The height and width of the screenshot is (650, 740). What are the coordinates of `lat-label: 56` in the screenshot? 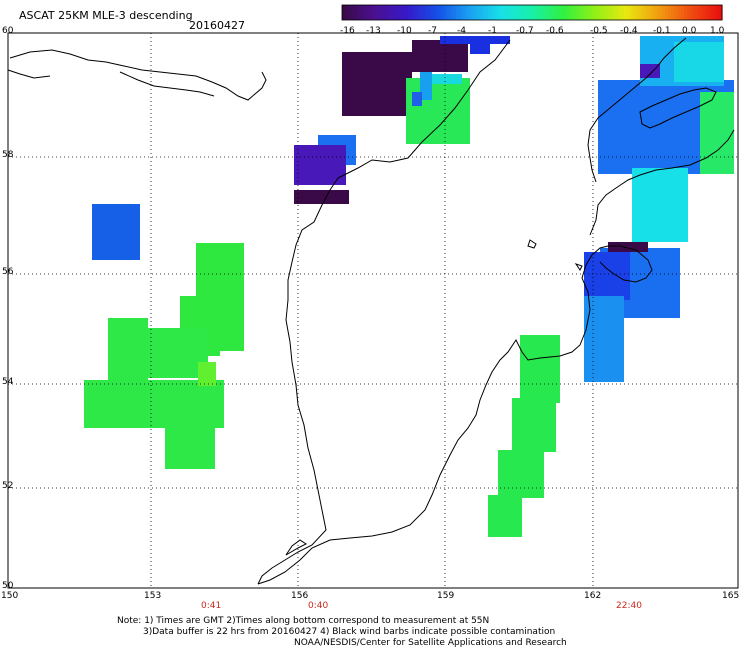 It's located at (8, 272).